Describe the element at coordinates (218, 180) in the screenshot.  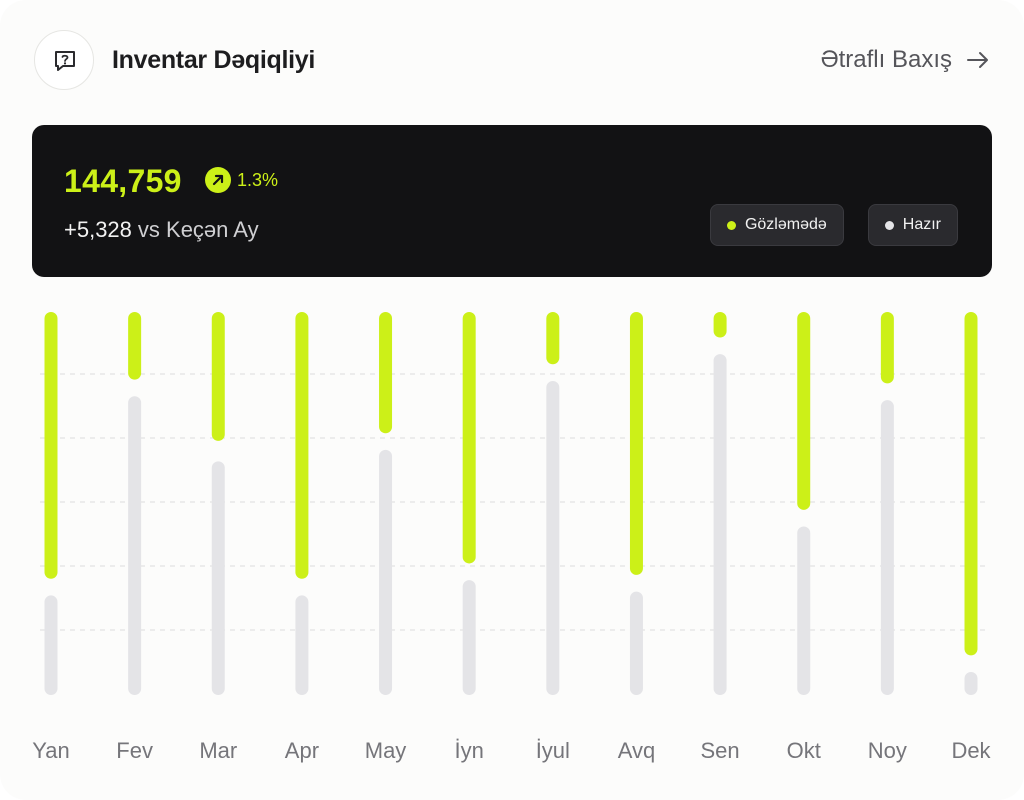
I see `trend-up-icon` at that location.